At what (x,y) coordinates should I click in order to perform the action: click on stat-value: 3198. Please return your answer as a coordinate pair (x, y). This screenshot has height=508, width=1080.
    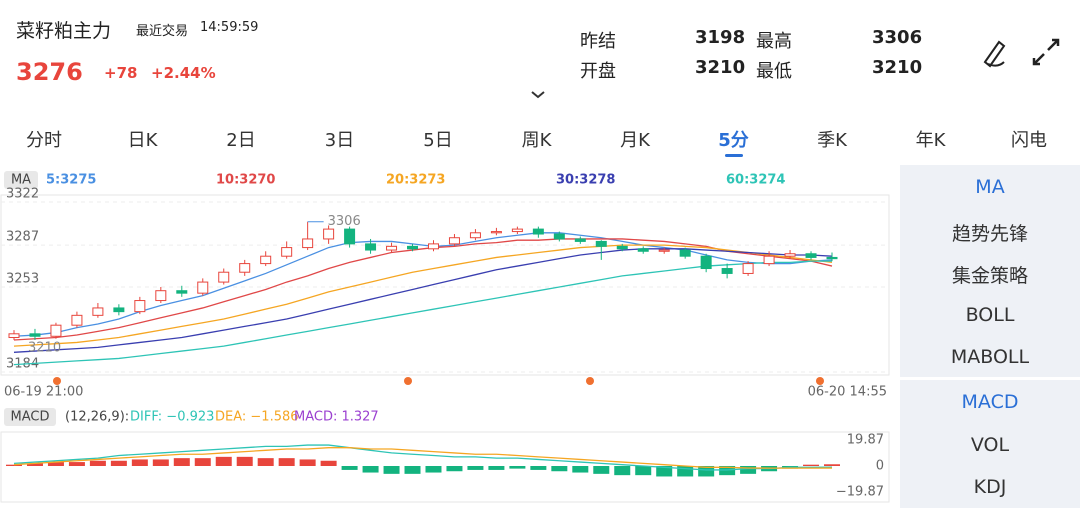
    Looking at the image, I should click on (720, 37).